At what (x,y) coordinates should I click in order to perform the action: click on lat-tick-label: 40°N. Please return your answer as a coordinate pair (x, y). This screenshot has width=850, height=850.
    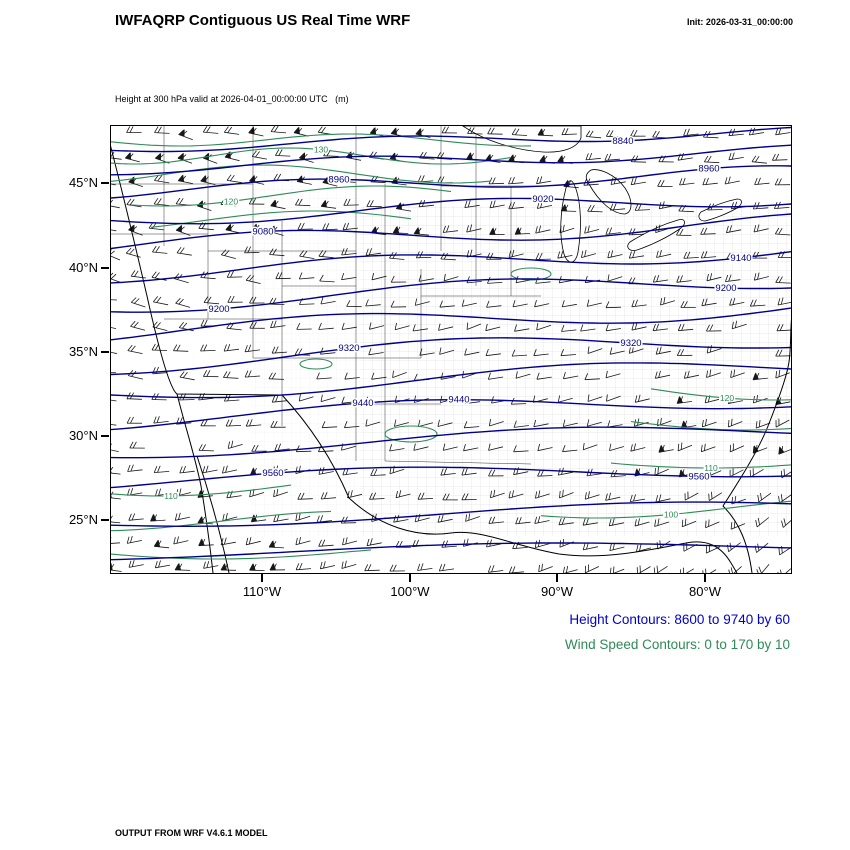
    Looking at the image, I should click on (83, 267).